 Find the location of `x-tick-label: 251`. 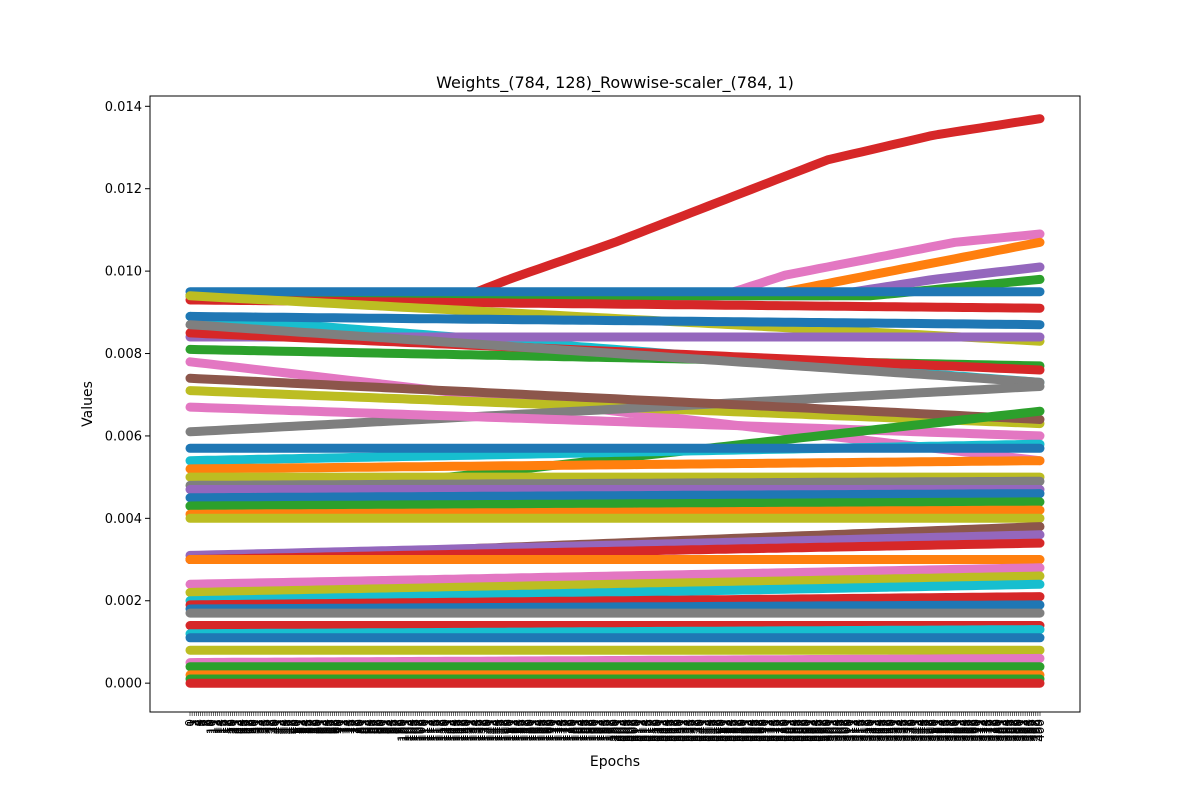

x-tick-label: 251 is located at coordinates (723, 730).